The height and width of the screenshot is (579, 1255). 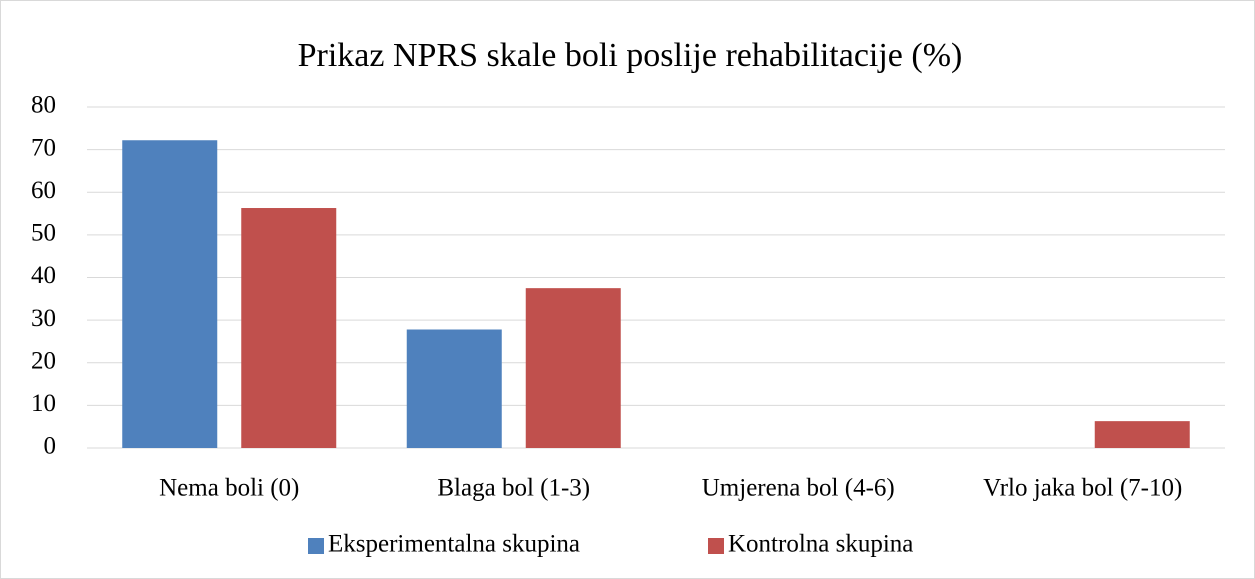 What do you see at coordinates (43, 403) in the screenshot?
I see `y-tick-label: 10` at bounding box center [43, 403].